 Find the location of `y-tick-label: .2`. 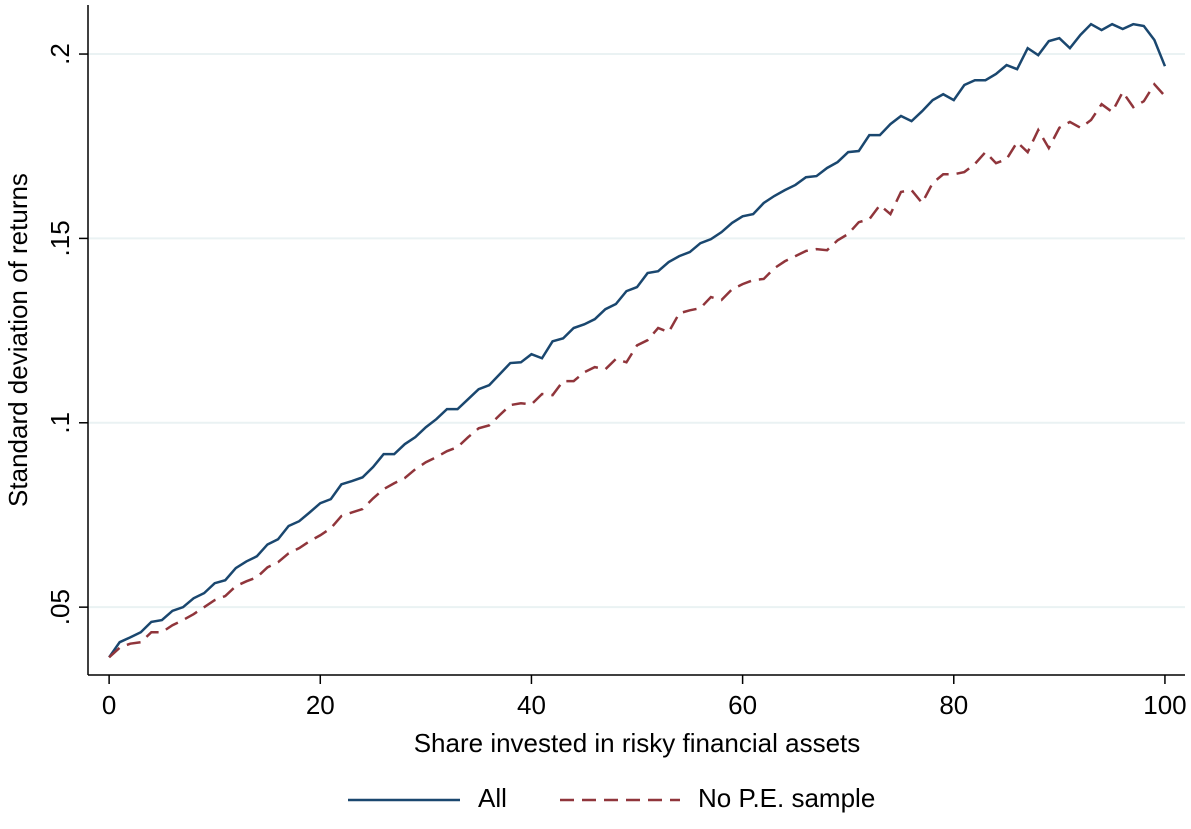

y-tick-label: .2 is located at coordinates (60, 54).